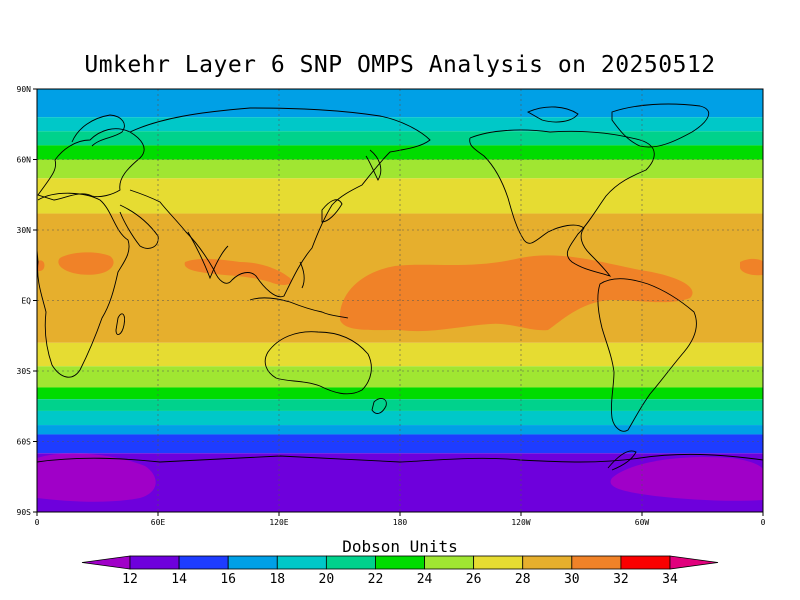 This screenshot has width=800, height=600. What do you see at coordinates (318, 363) in the screenshot?
I see `coast-australia` at bounding box center [318, 363].